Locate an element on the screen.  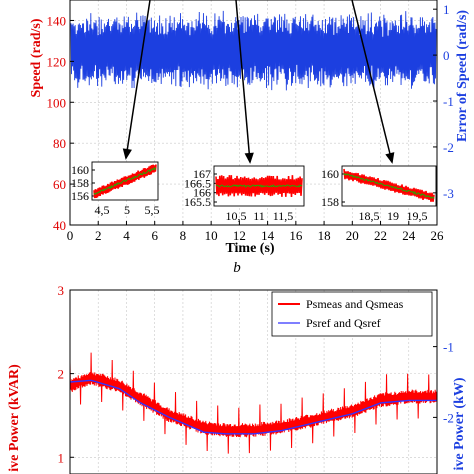
inset-3: 160 158 18,5 19 19,5 is located at coordinates (379, 194).